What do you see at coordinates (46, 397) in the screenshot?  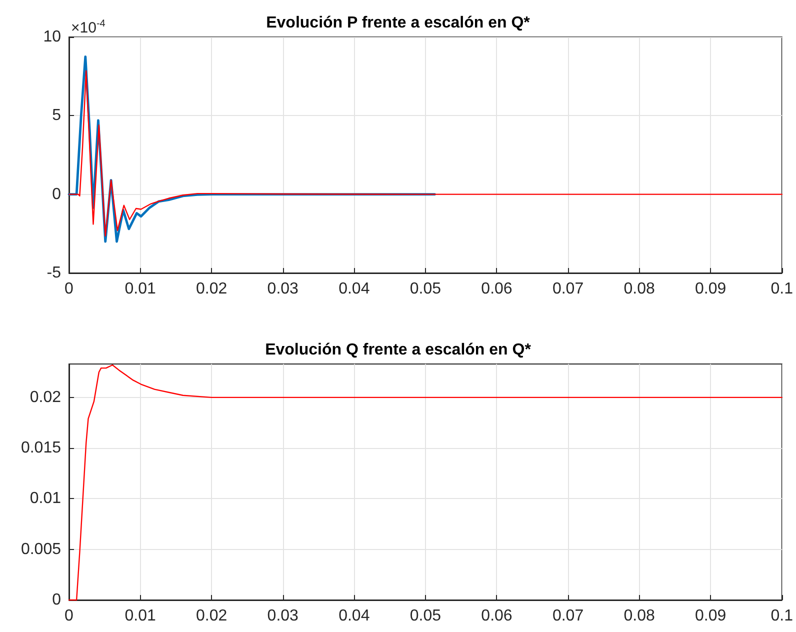 I see `y-tick-label: 0.02` at bounding box center [46, 397].